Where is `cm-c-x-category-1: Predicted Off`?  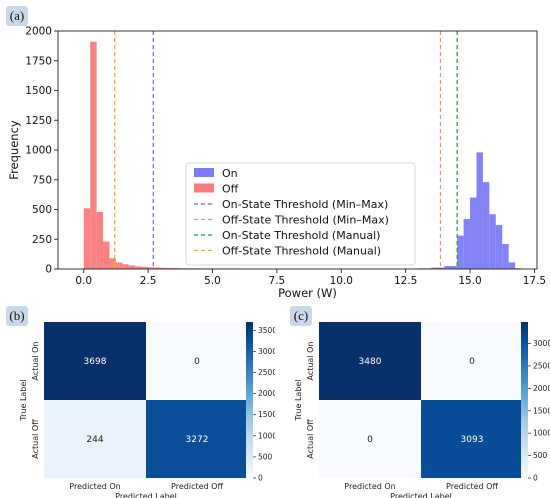 cm-c-x-category-1: Predicted Off is located at coordinates (472, 486).